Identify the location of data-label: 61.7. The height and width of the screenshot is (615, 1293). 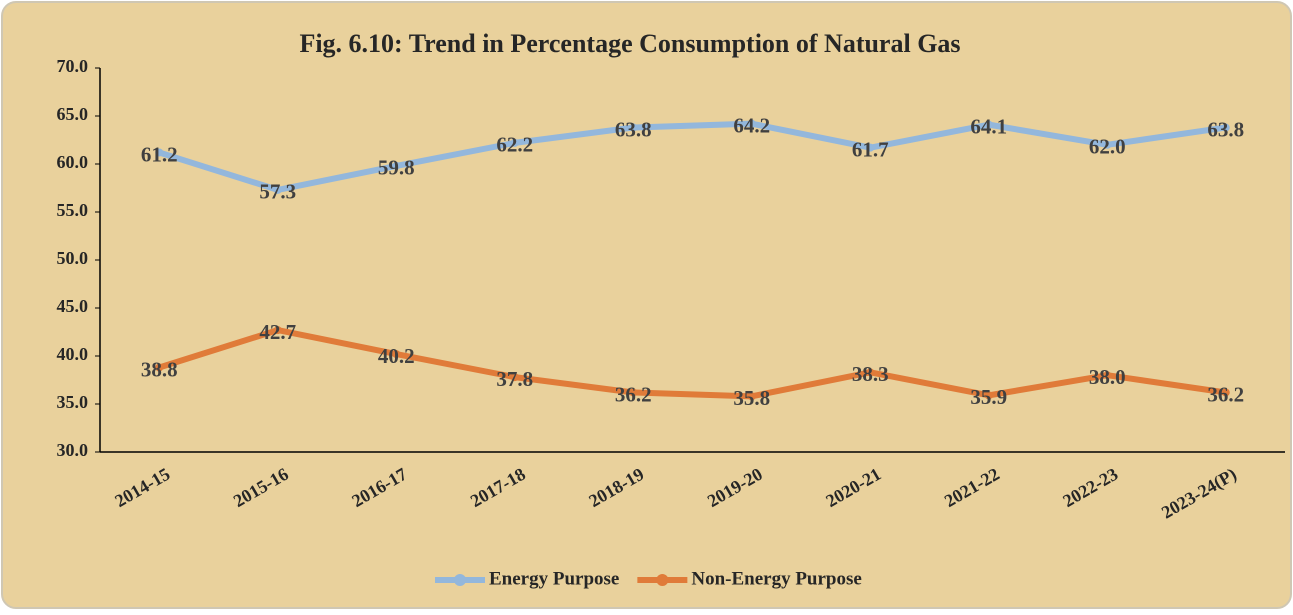
(870, 149).